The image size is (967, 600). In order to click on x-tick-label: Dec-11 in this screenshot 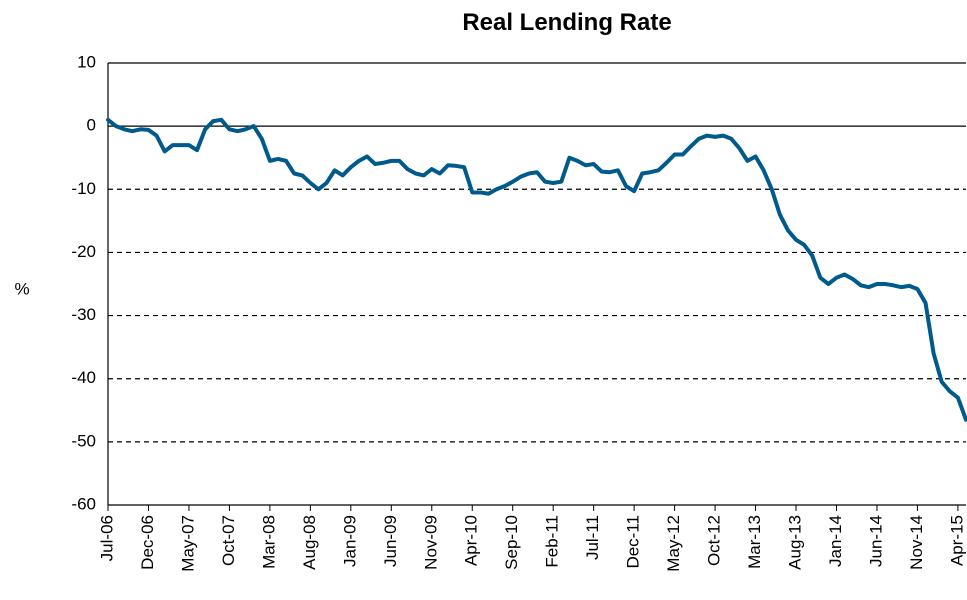, I will do `click(633, 542)`.